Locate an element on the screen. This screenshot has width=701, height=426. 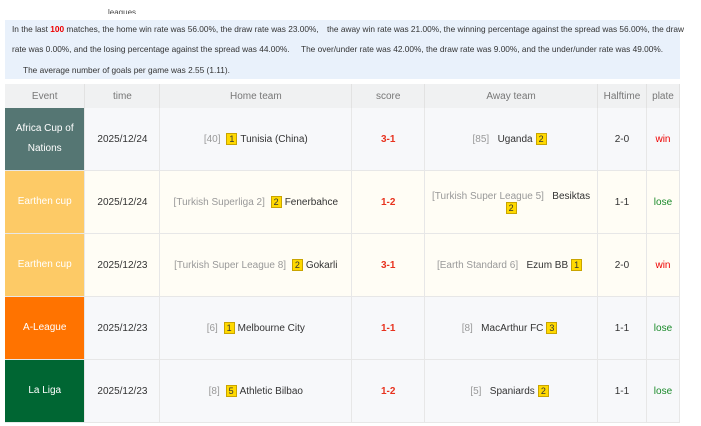
summary-text: In the last is located at coordinates (31, 29).